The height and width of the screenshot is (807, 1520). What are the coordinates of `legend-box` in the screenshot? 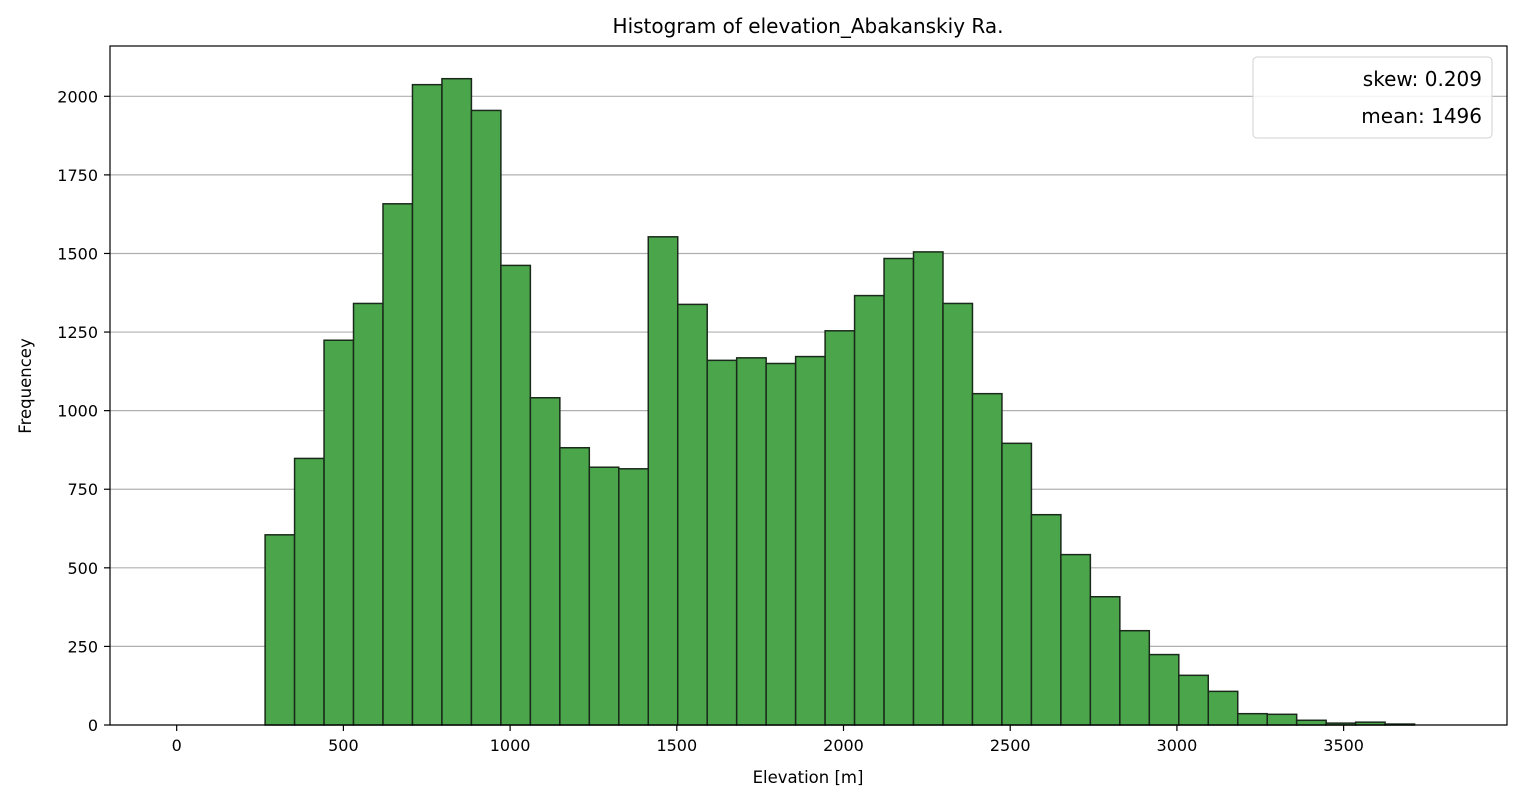 It's located at (1372, 97).